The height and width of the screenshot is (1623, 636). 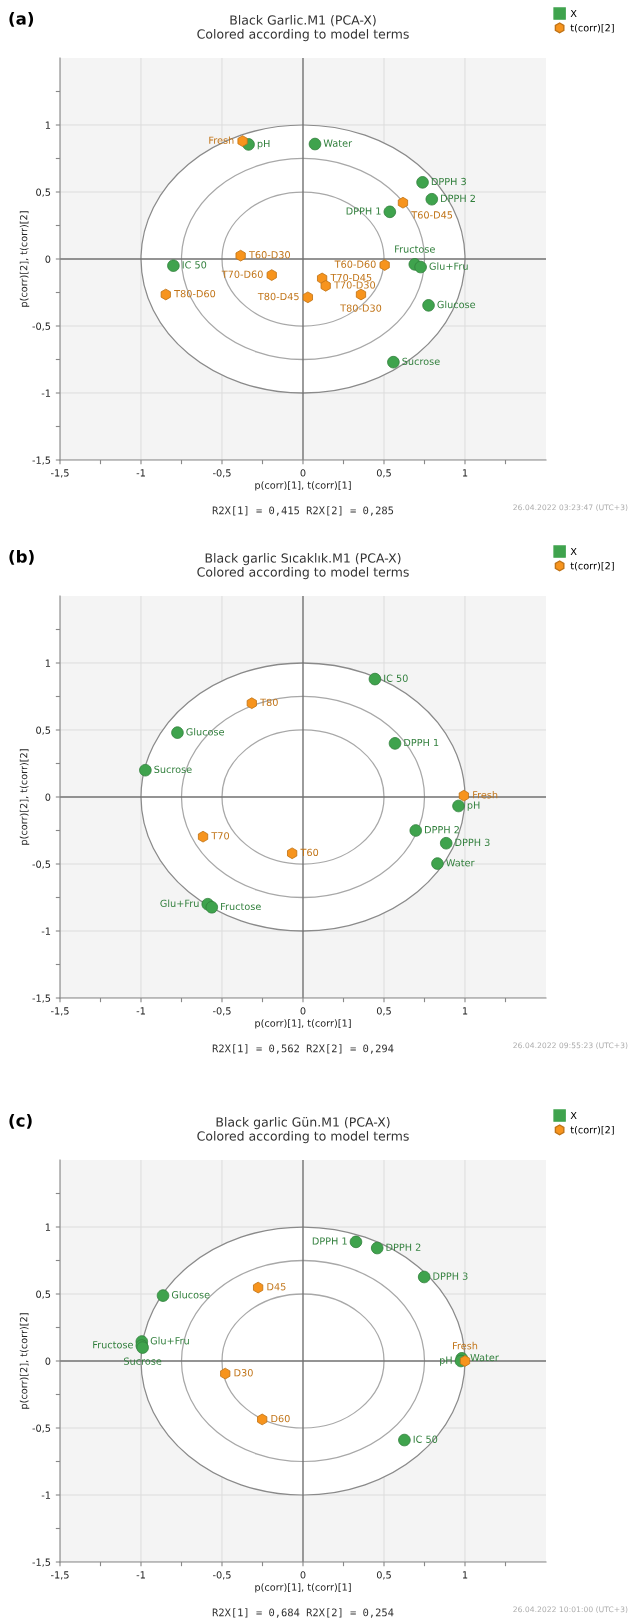 What do you see at coordinates (303, 1049) in the screenshot?
I see `text: R2X[1] = 0,562 R2X[2] = 0,294` at bounding box center [303, 1049].